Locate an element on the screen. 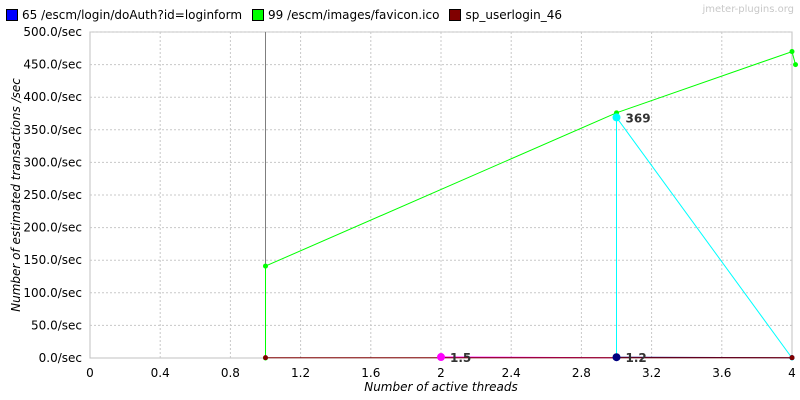  legend-item-favicon: 99 /escm/images/favicon.ico is located at coordinates (345, 15).